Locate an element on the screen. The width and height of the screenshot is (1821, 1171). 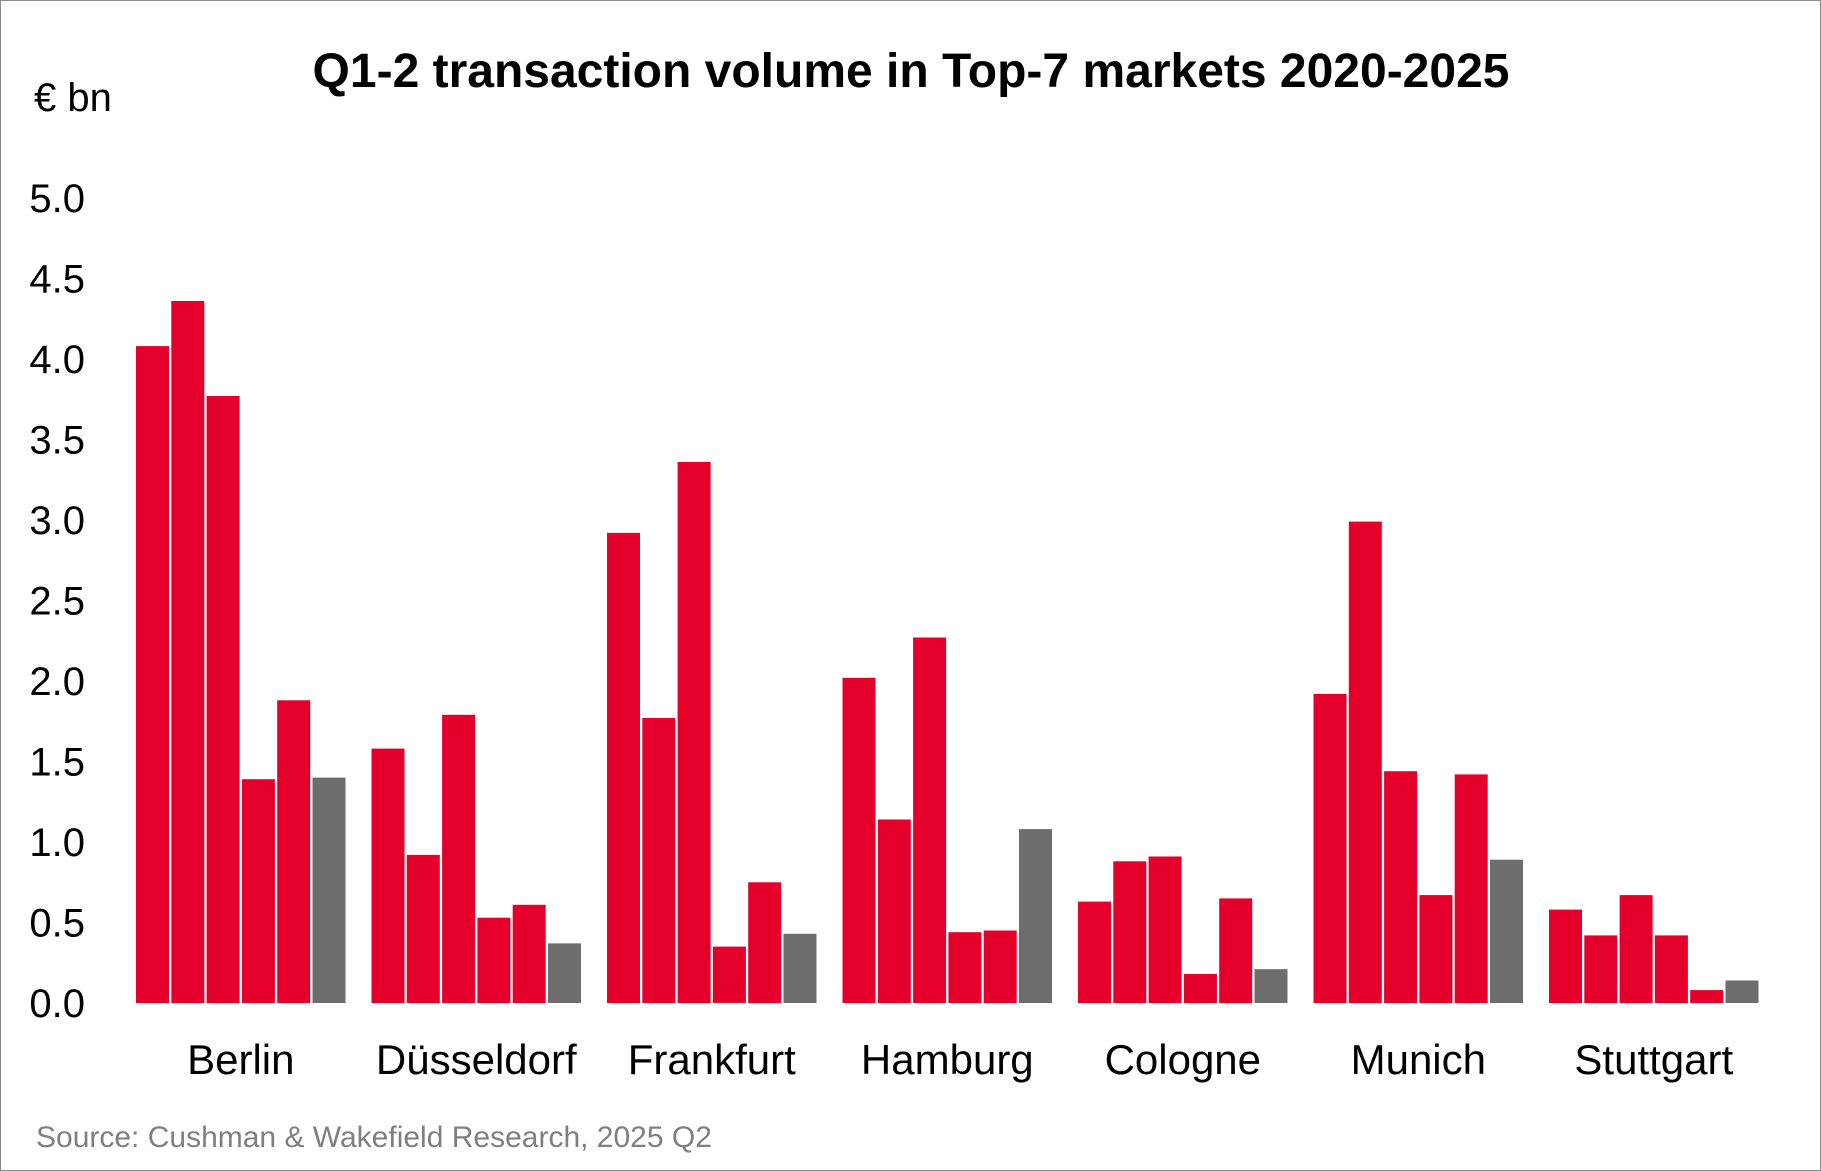
y-tick-label: 5.0 is located at coordinates (57, 199).